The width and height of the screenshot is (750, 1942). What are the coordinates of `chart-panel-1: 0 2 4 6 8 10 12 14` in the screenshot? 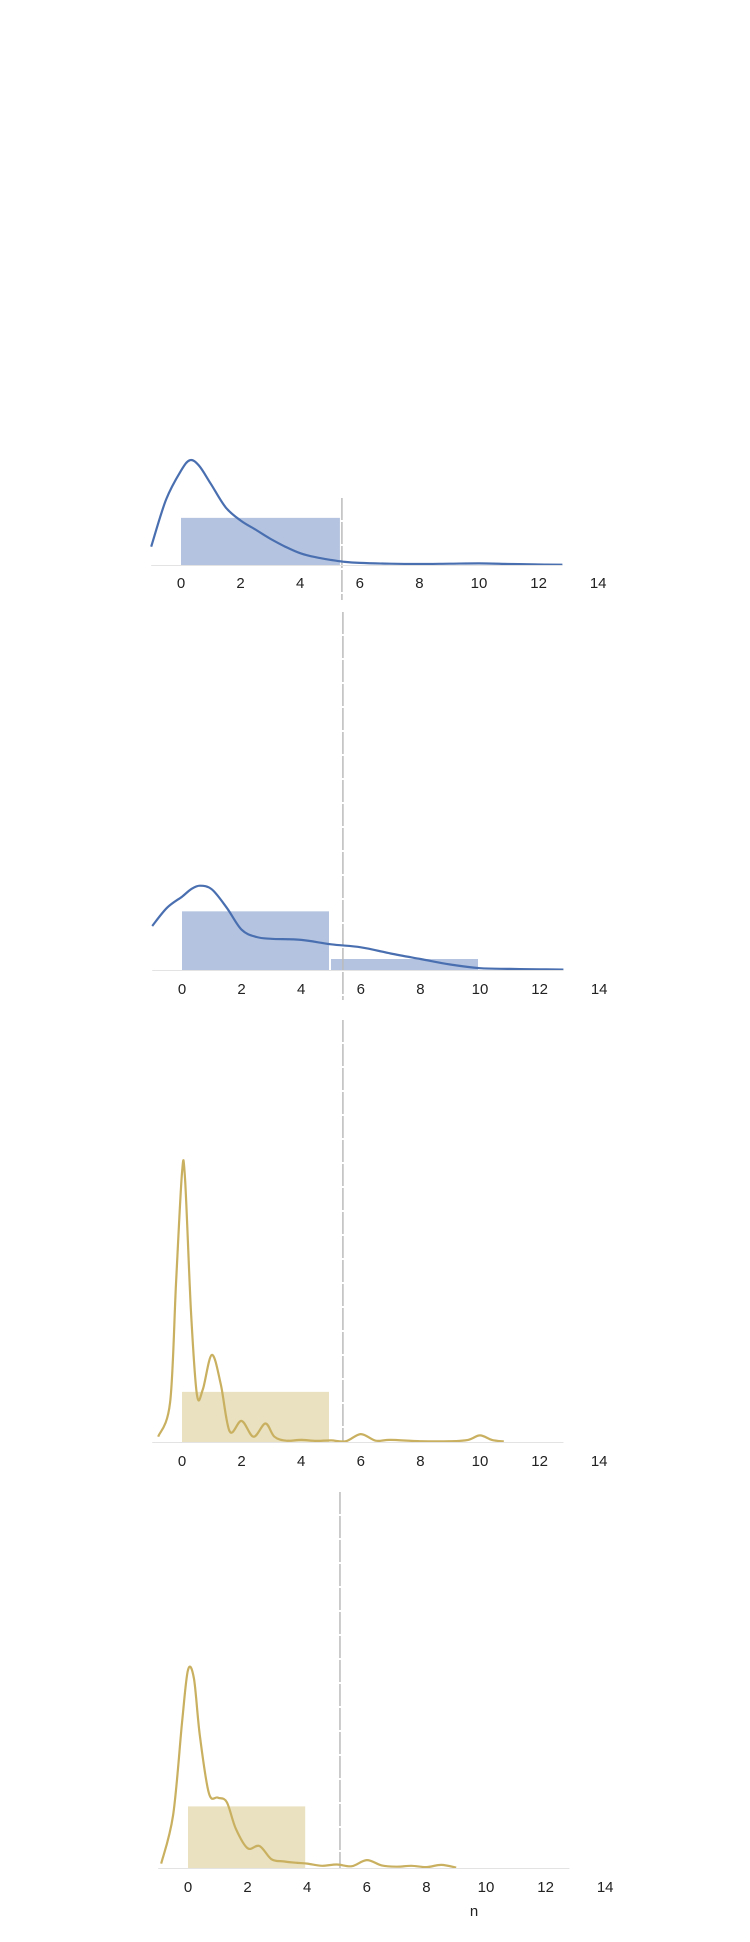 It's located at (378, 529).